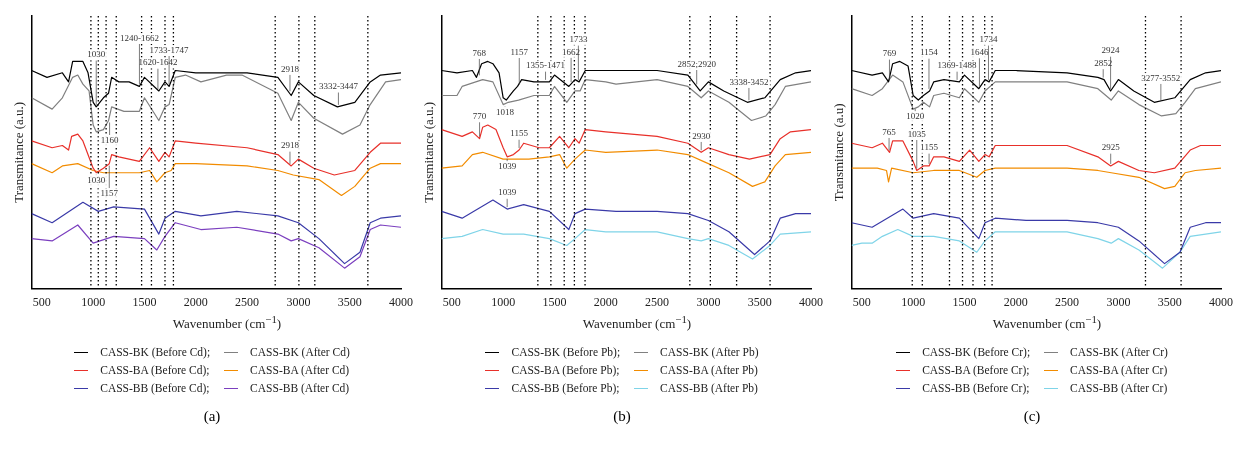  Describe the element at coordinates (505, 111) in the screenshot. I see `annotation: 1018` at that location.